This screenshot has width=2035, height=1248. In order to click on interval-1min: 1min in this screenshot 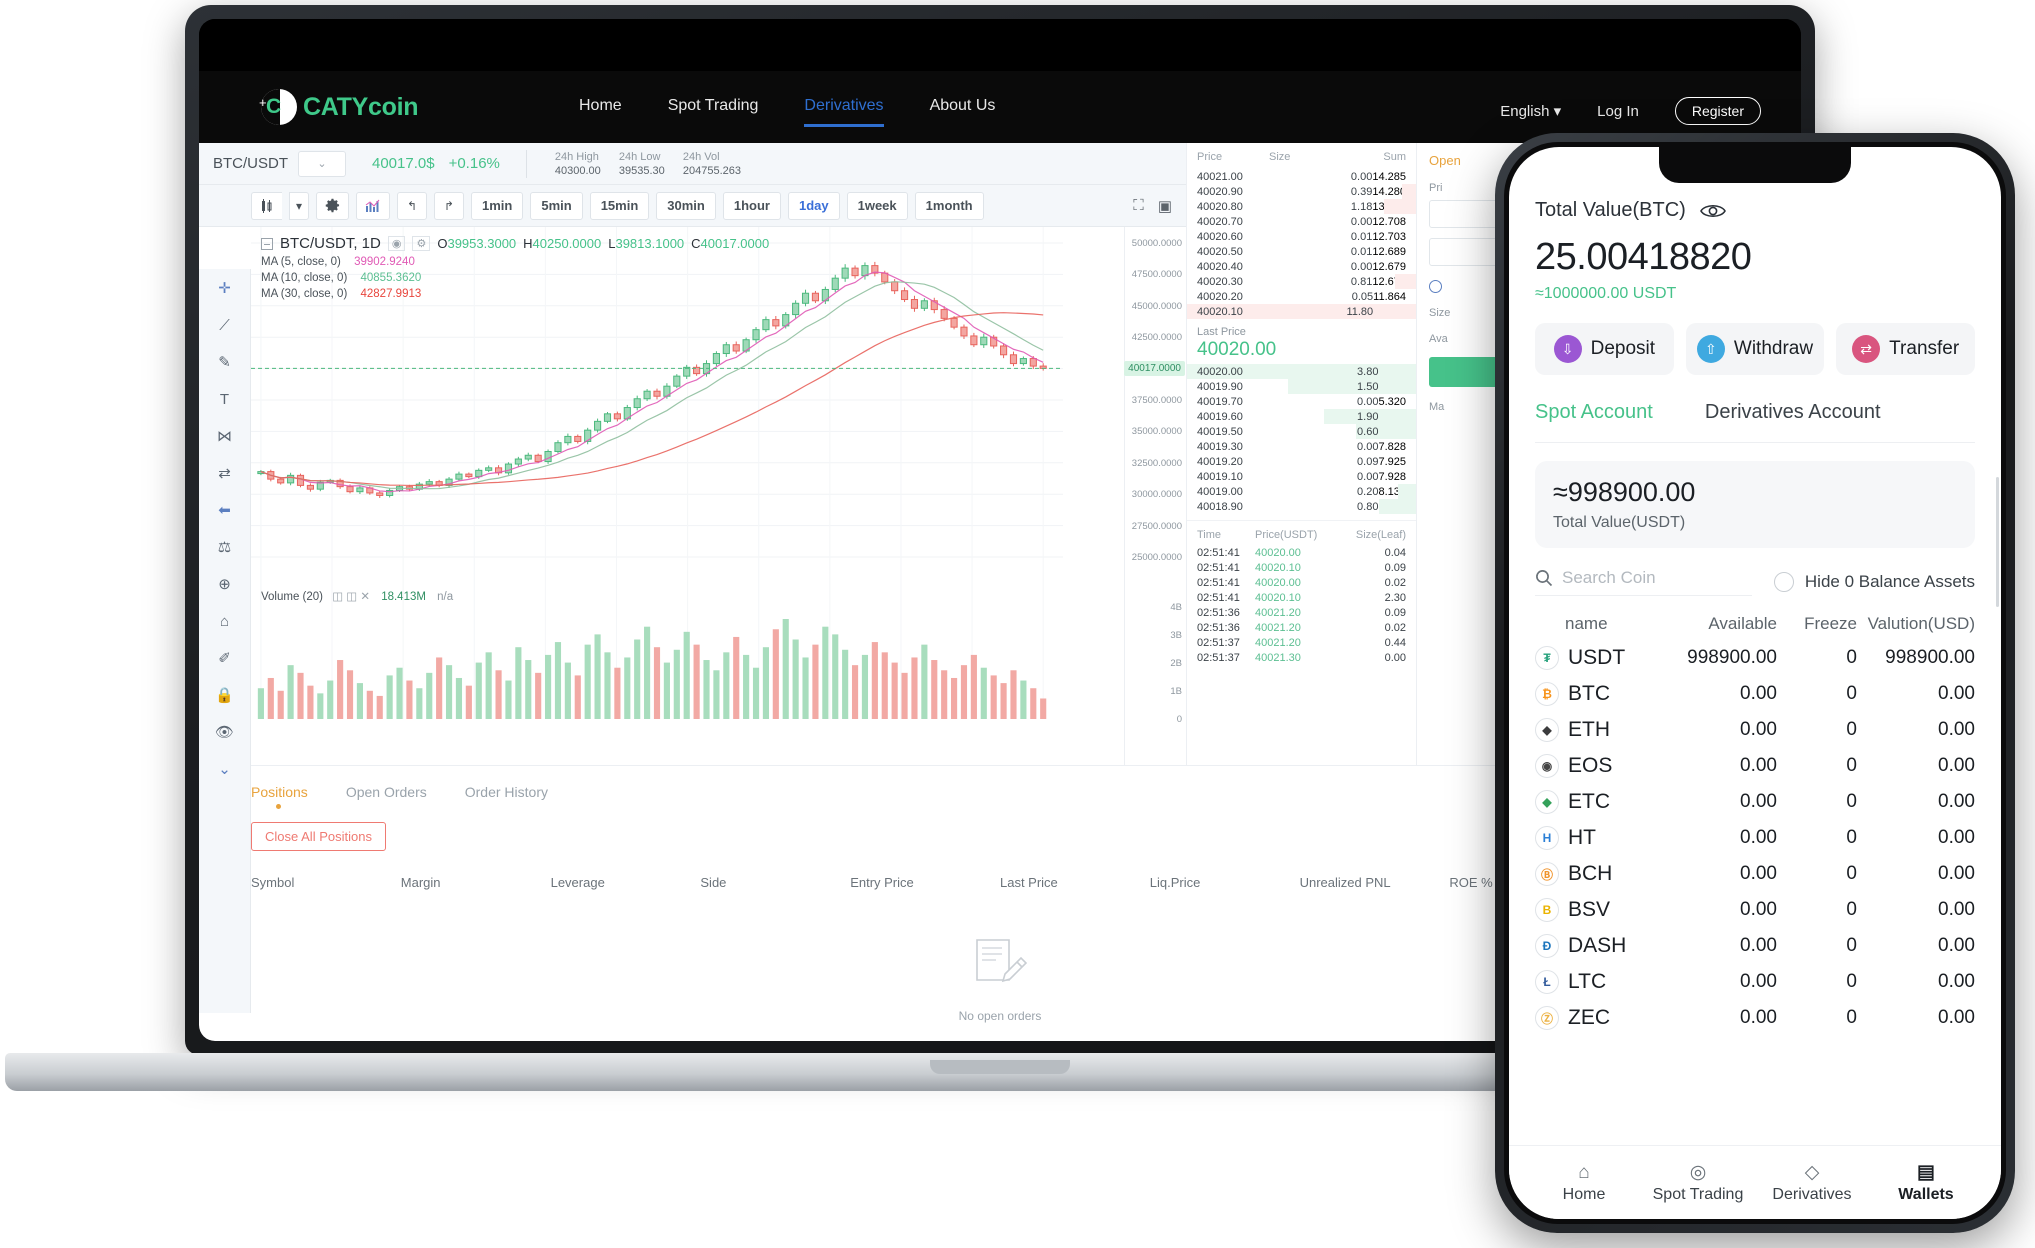, I will do `click(497, 205)`.